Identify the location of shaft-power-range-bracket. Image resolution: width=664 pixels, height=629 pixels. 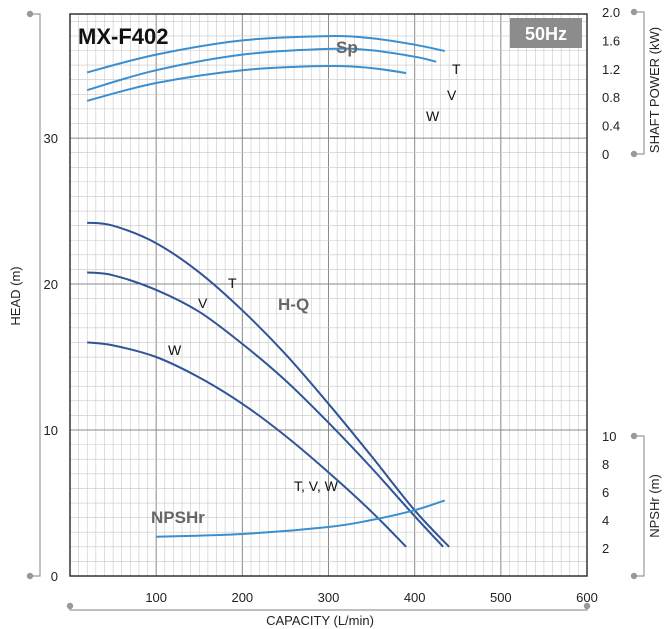
(639, 83).